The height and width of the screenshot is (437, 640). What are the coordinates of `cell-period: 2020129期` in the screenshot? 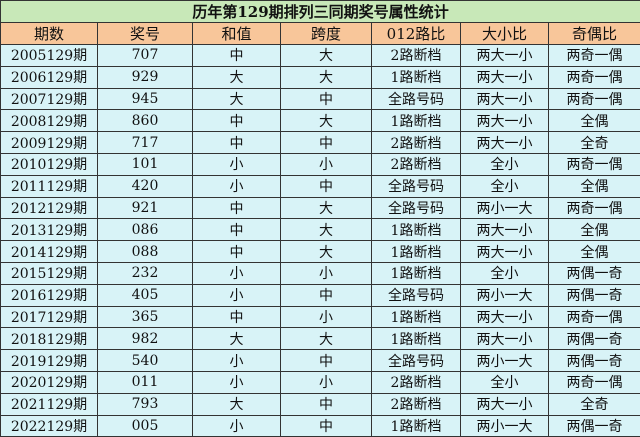 It's located at (49, 382).